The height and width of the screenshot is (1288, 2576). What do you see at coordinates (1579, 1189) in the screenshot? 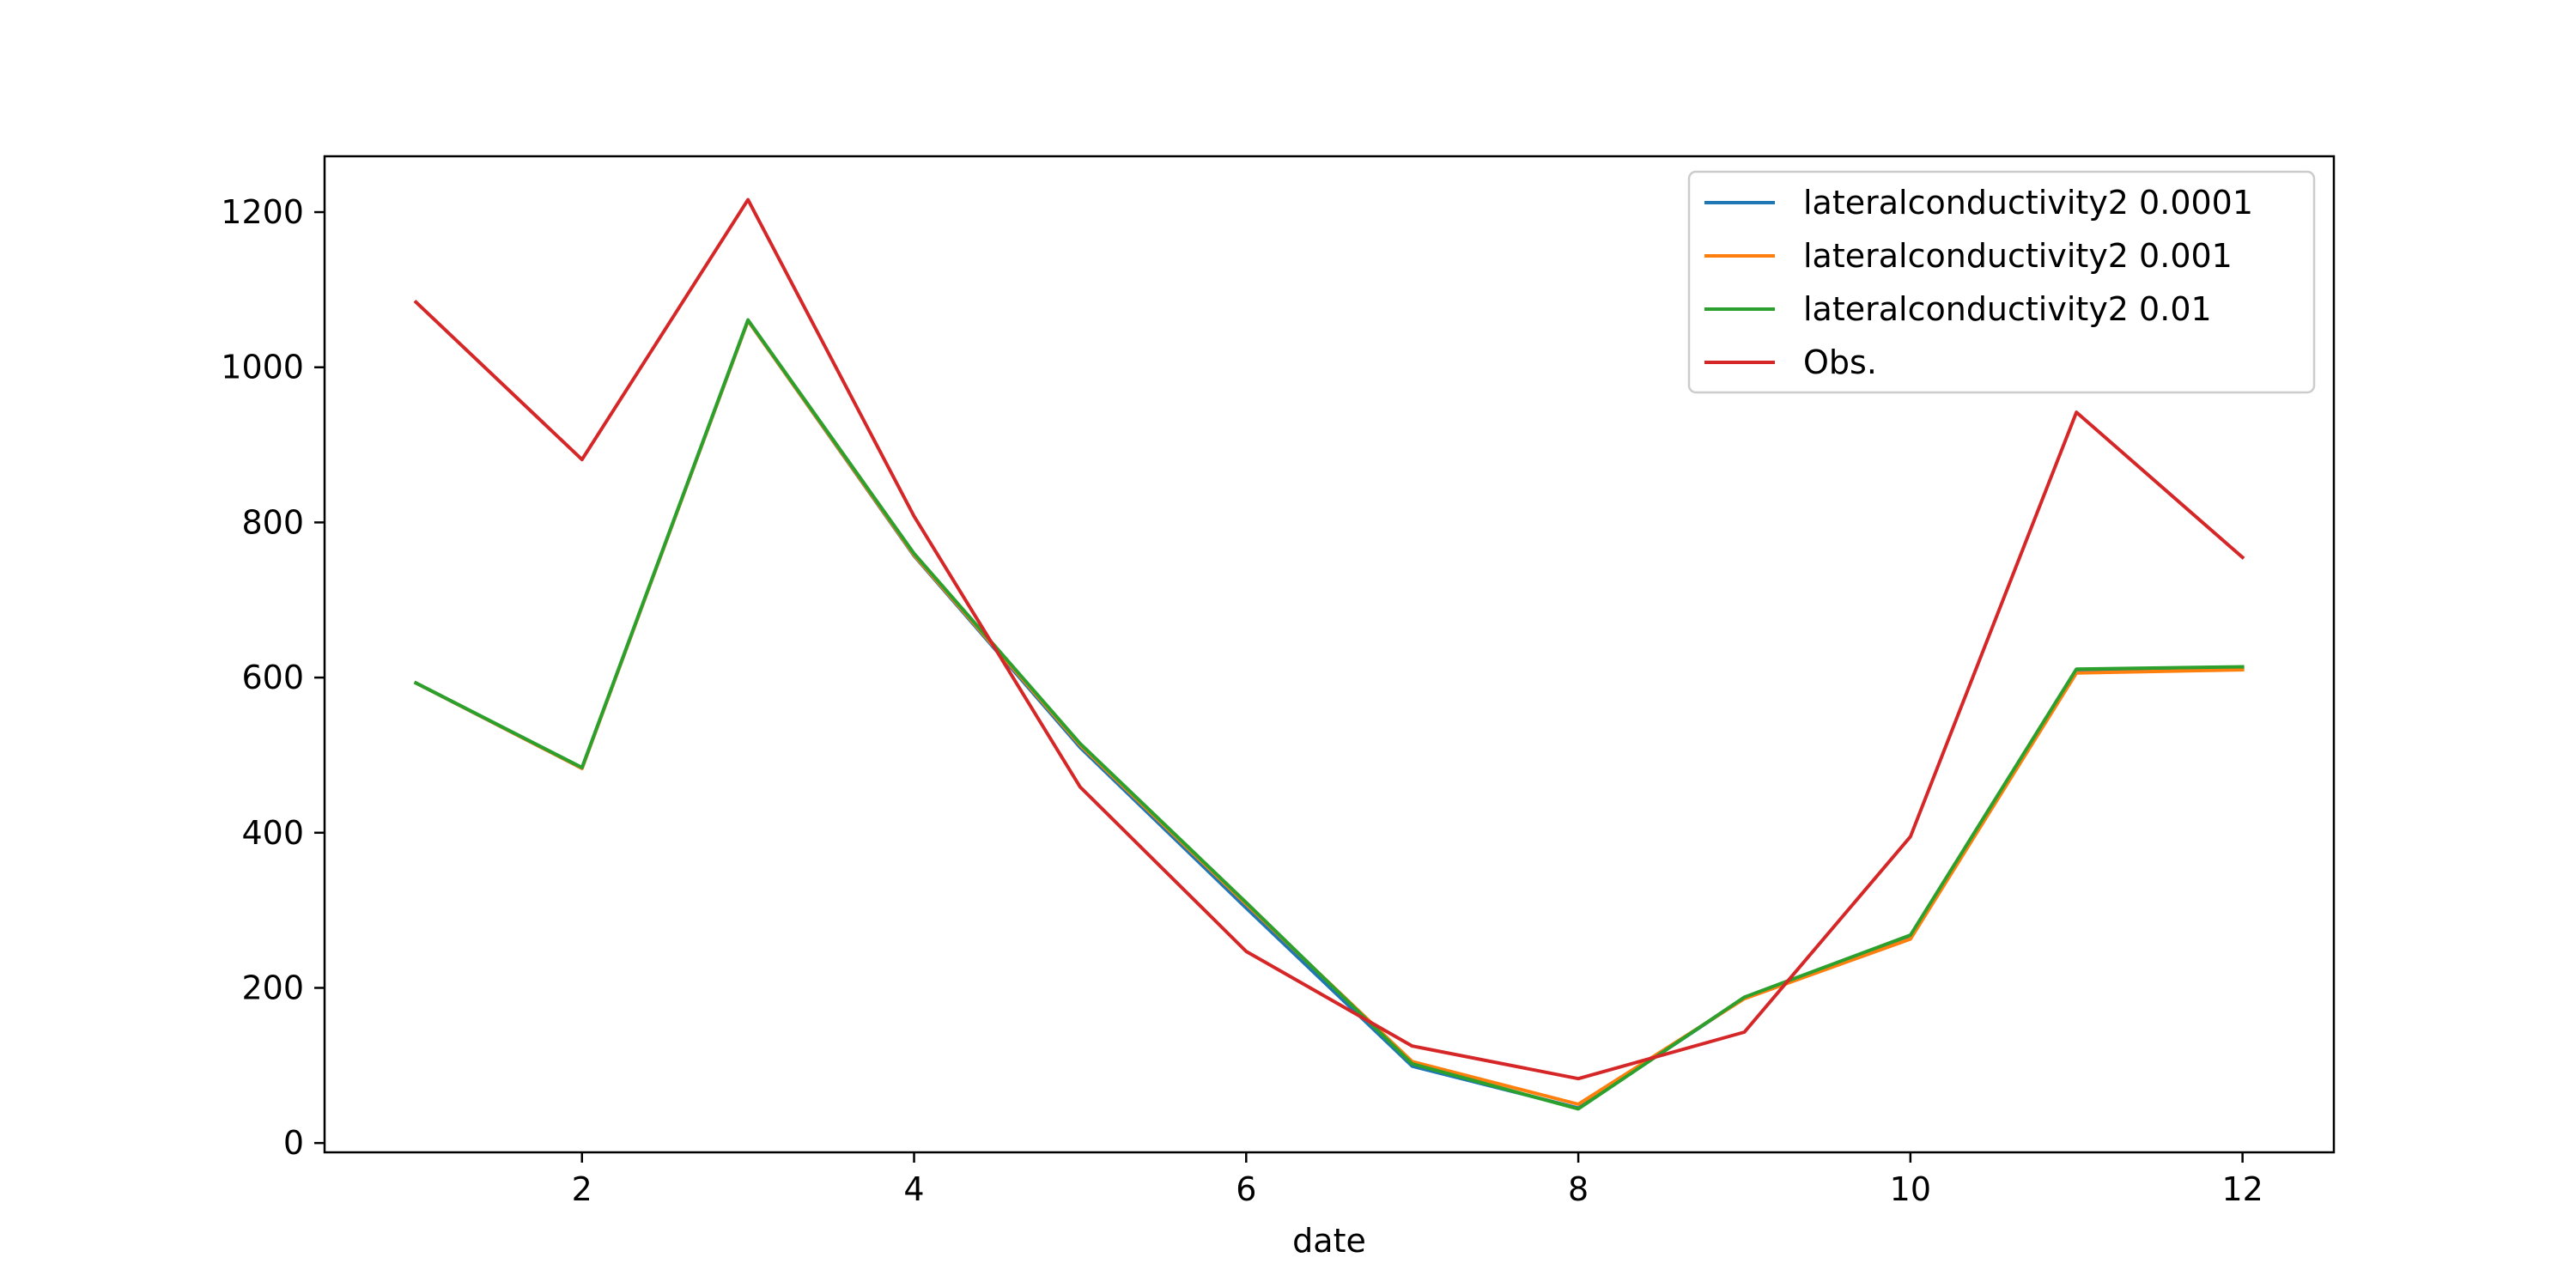
I see `x-tick-label: 8` at bounding box center [1579, 1189].